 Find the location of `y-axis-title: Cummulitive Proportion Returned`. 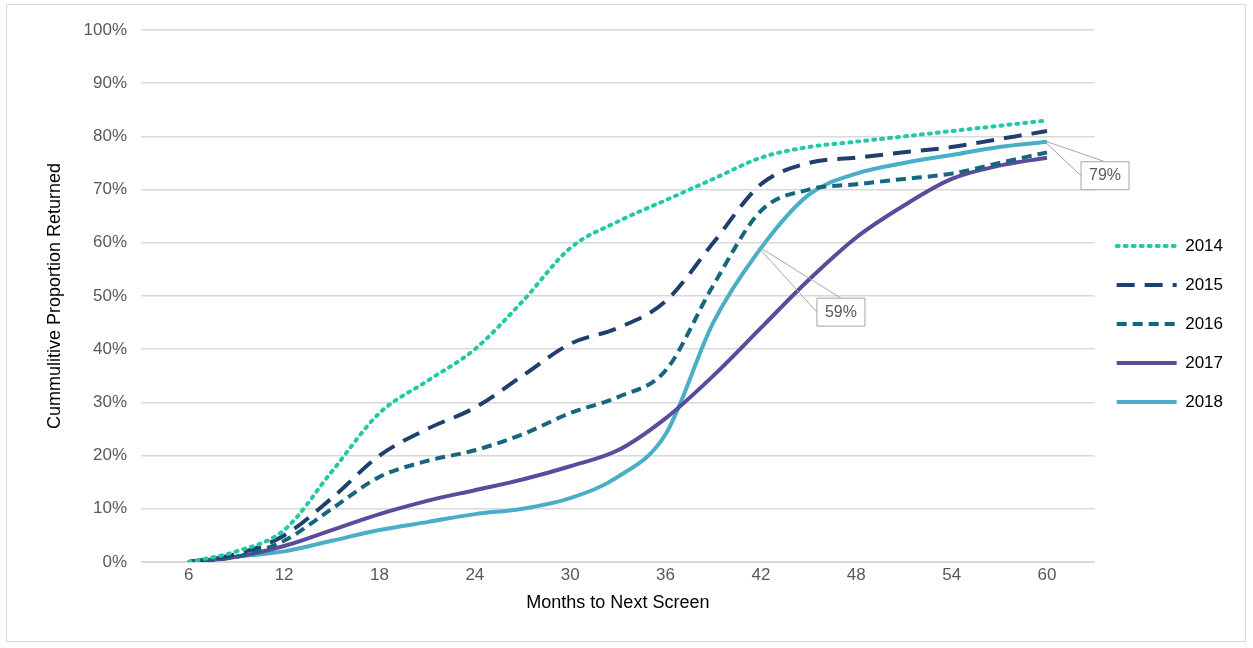

y-axis-title: Cummulitive Proportion Returned is located at coordinates (53, 296).